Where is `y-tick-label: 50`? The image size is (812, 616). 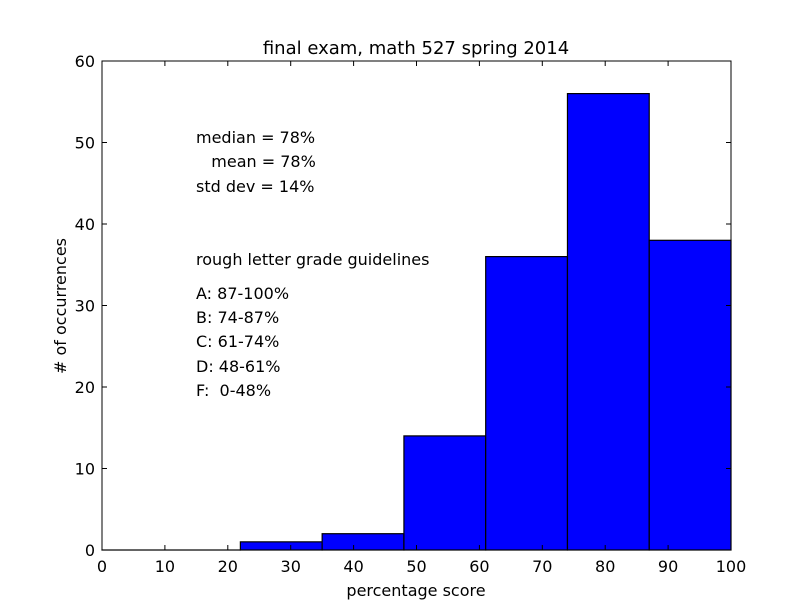
y-tick-label: 50 is located at coordinates (85, 143).